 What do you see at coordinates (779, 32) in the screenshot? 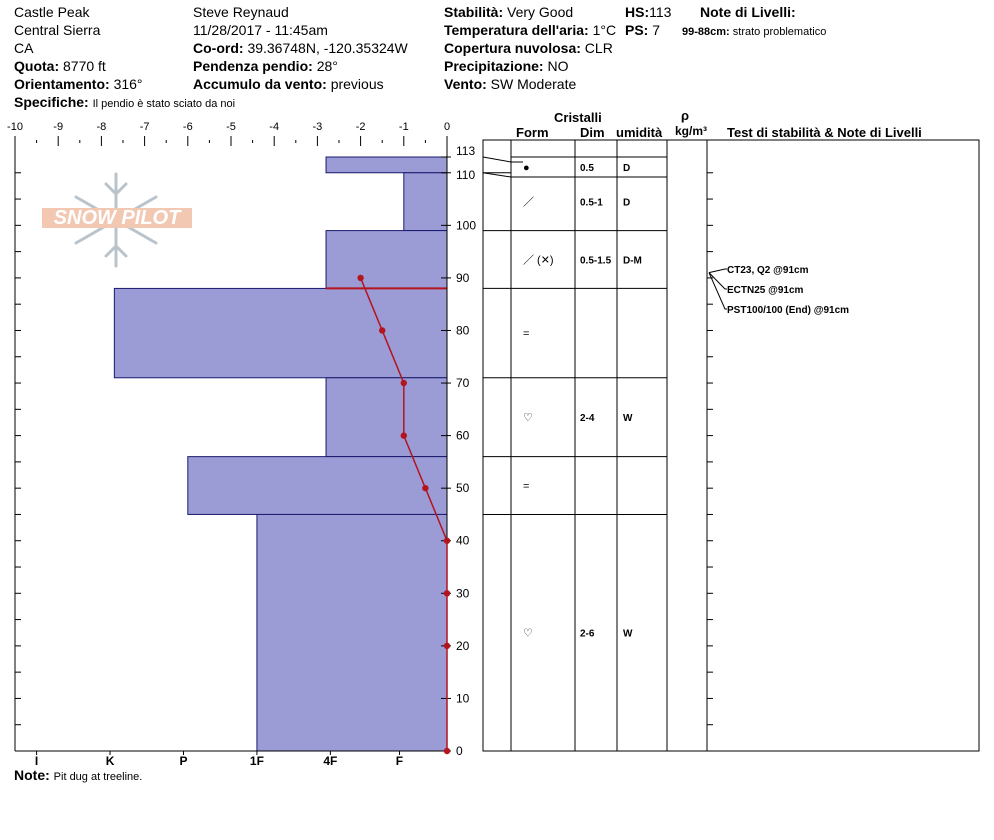
I see `layer-note-text: strato problematico` at bounding box center [779, 32].